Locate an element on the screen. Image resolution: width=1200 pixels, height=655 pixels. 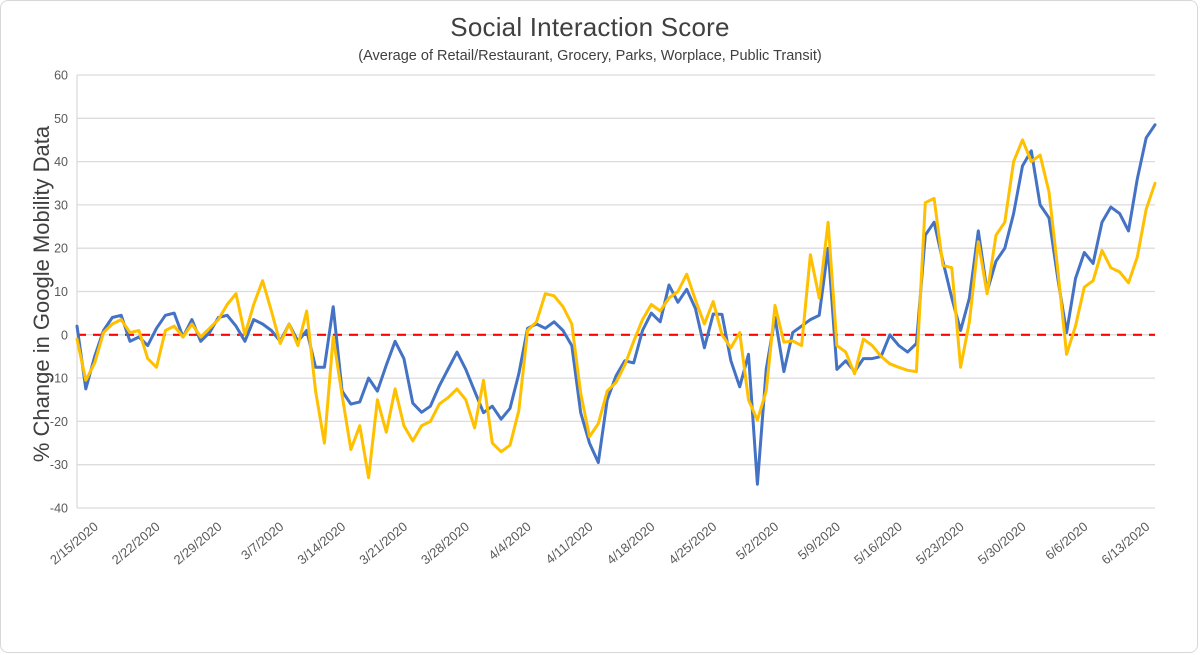
y-tick-label: 60 is located at coordinates (61, 76).